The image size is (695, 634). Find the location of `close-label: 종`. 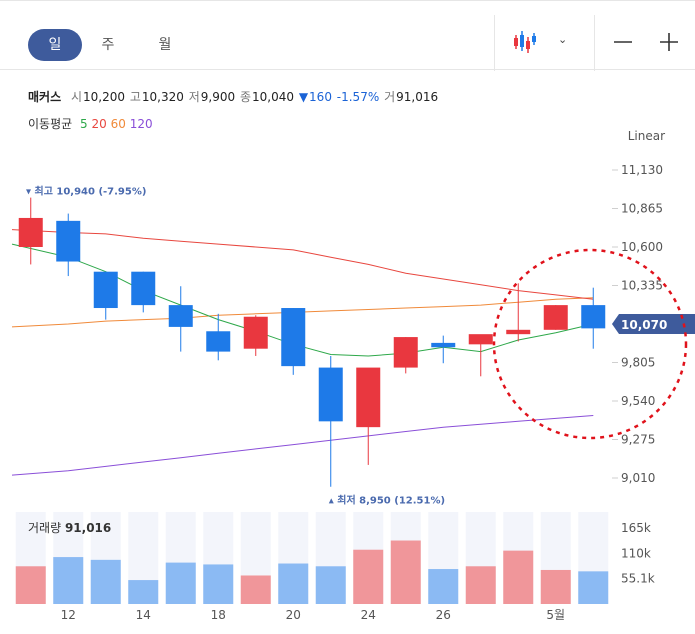

close-label: 종 is located at coordinates (245, 97).